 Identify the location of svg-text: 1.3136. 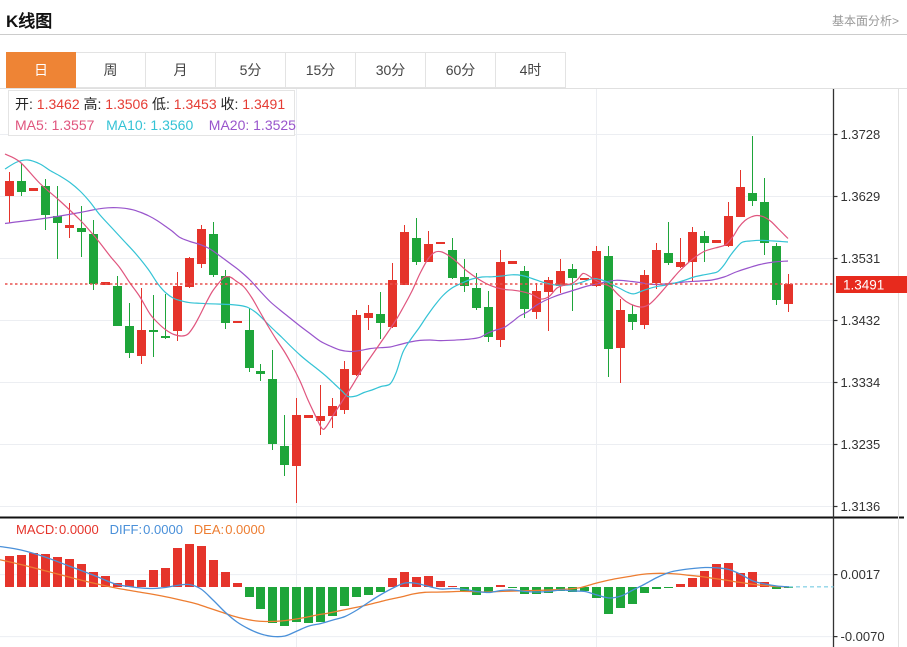
(861, 506).